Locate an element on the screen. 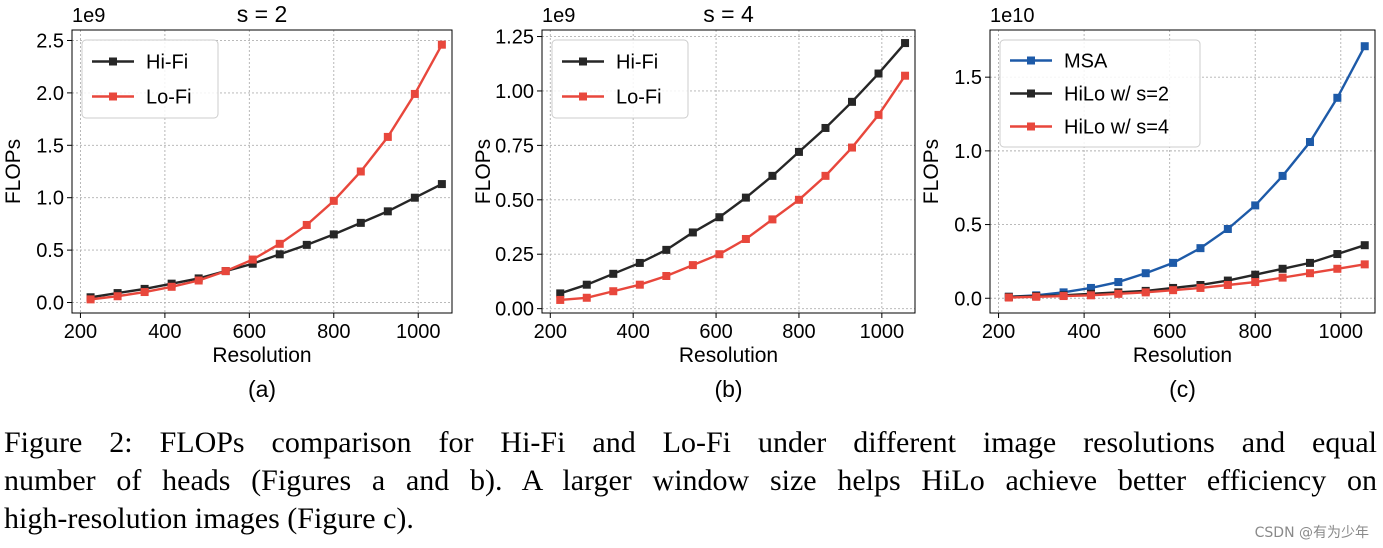 The height and width of the screenshot is (548, 1383). y-tick-label: 0.50 is located at coordinates (514, 201).